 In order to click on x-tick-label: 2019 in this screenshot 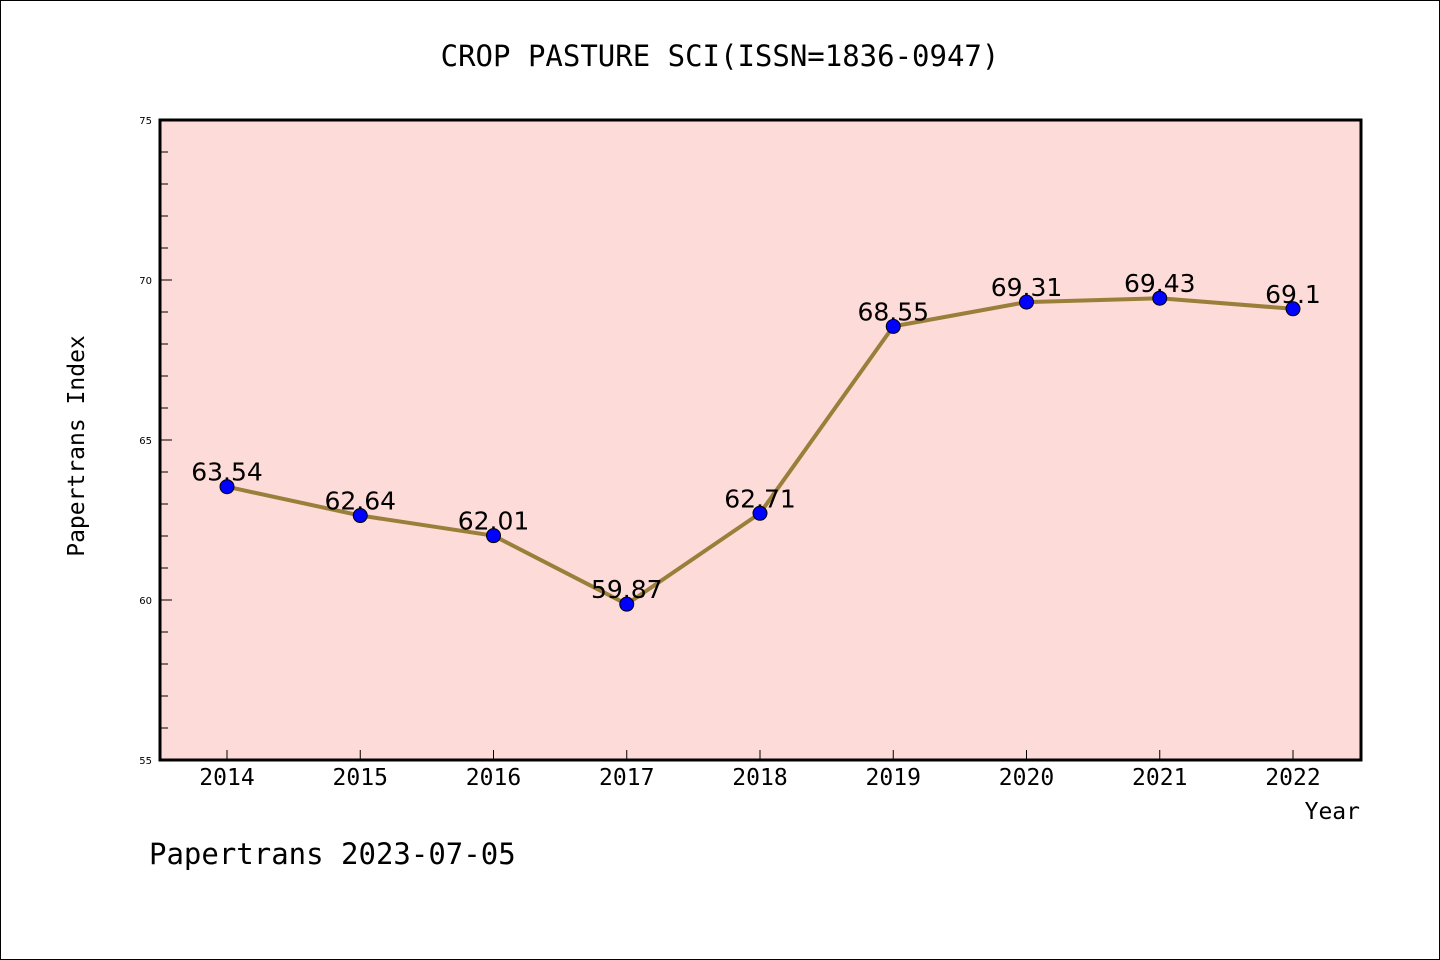, I will do `click(893, 778)`.